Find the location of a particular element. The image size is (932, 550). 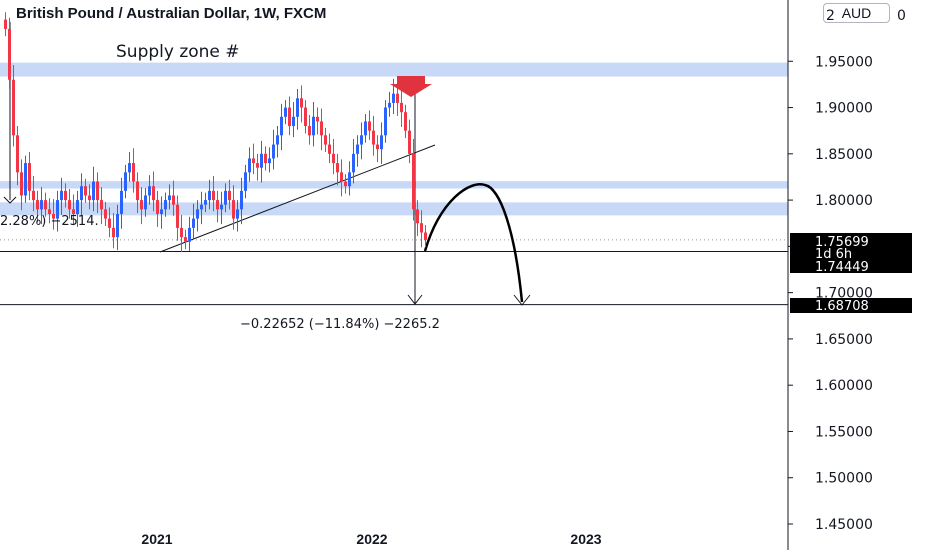

projection-arrowhead is located at coordinates (522, 300).